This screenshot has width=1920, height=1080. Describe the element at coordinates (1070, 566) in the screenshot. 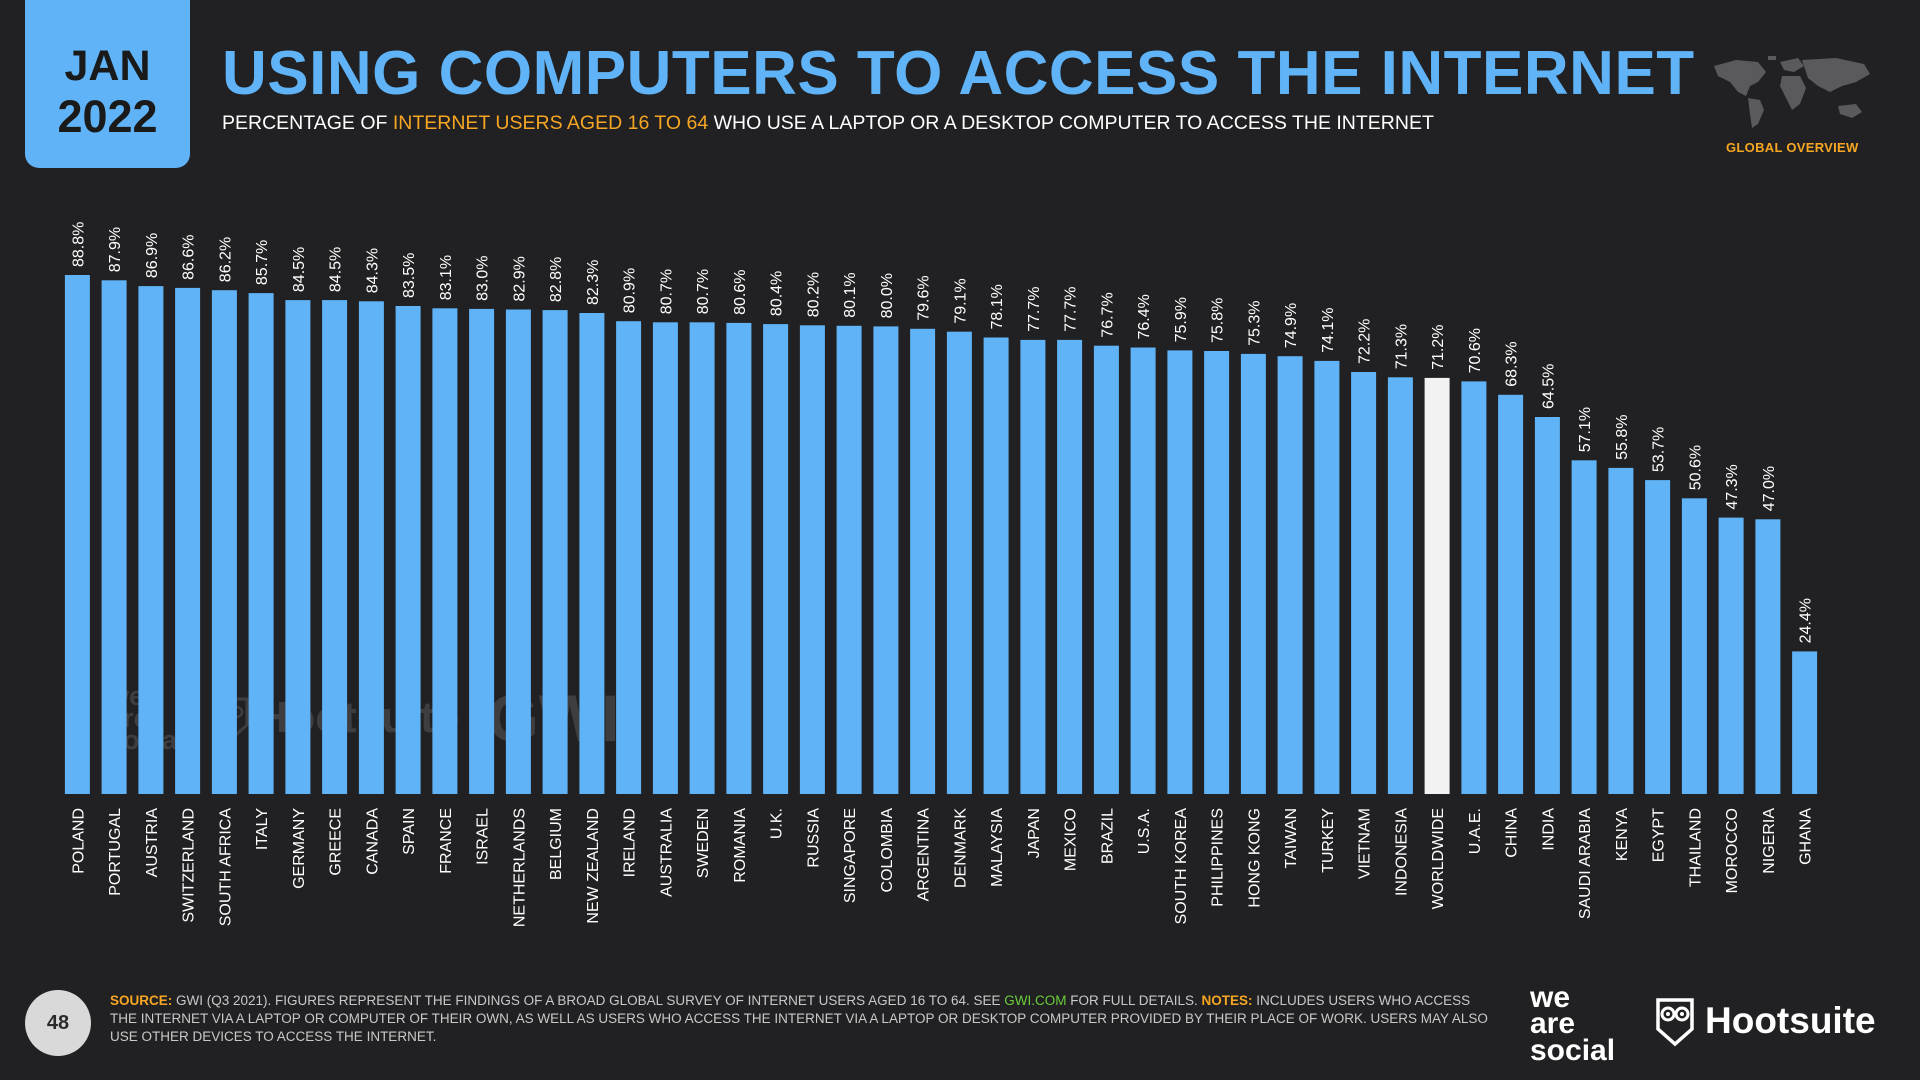

I see `bar-mexico` at that location.